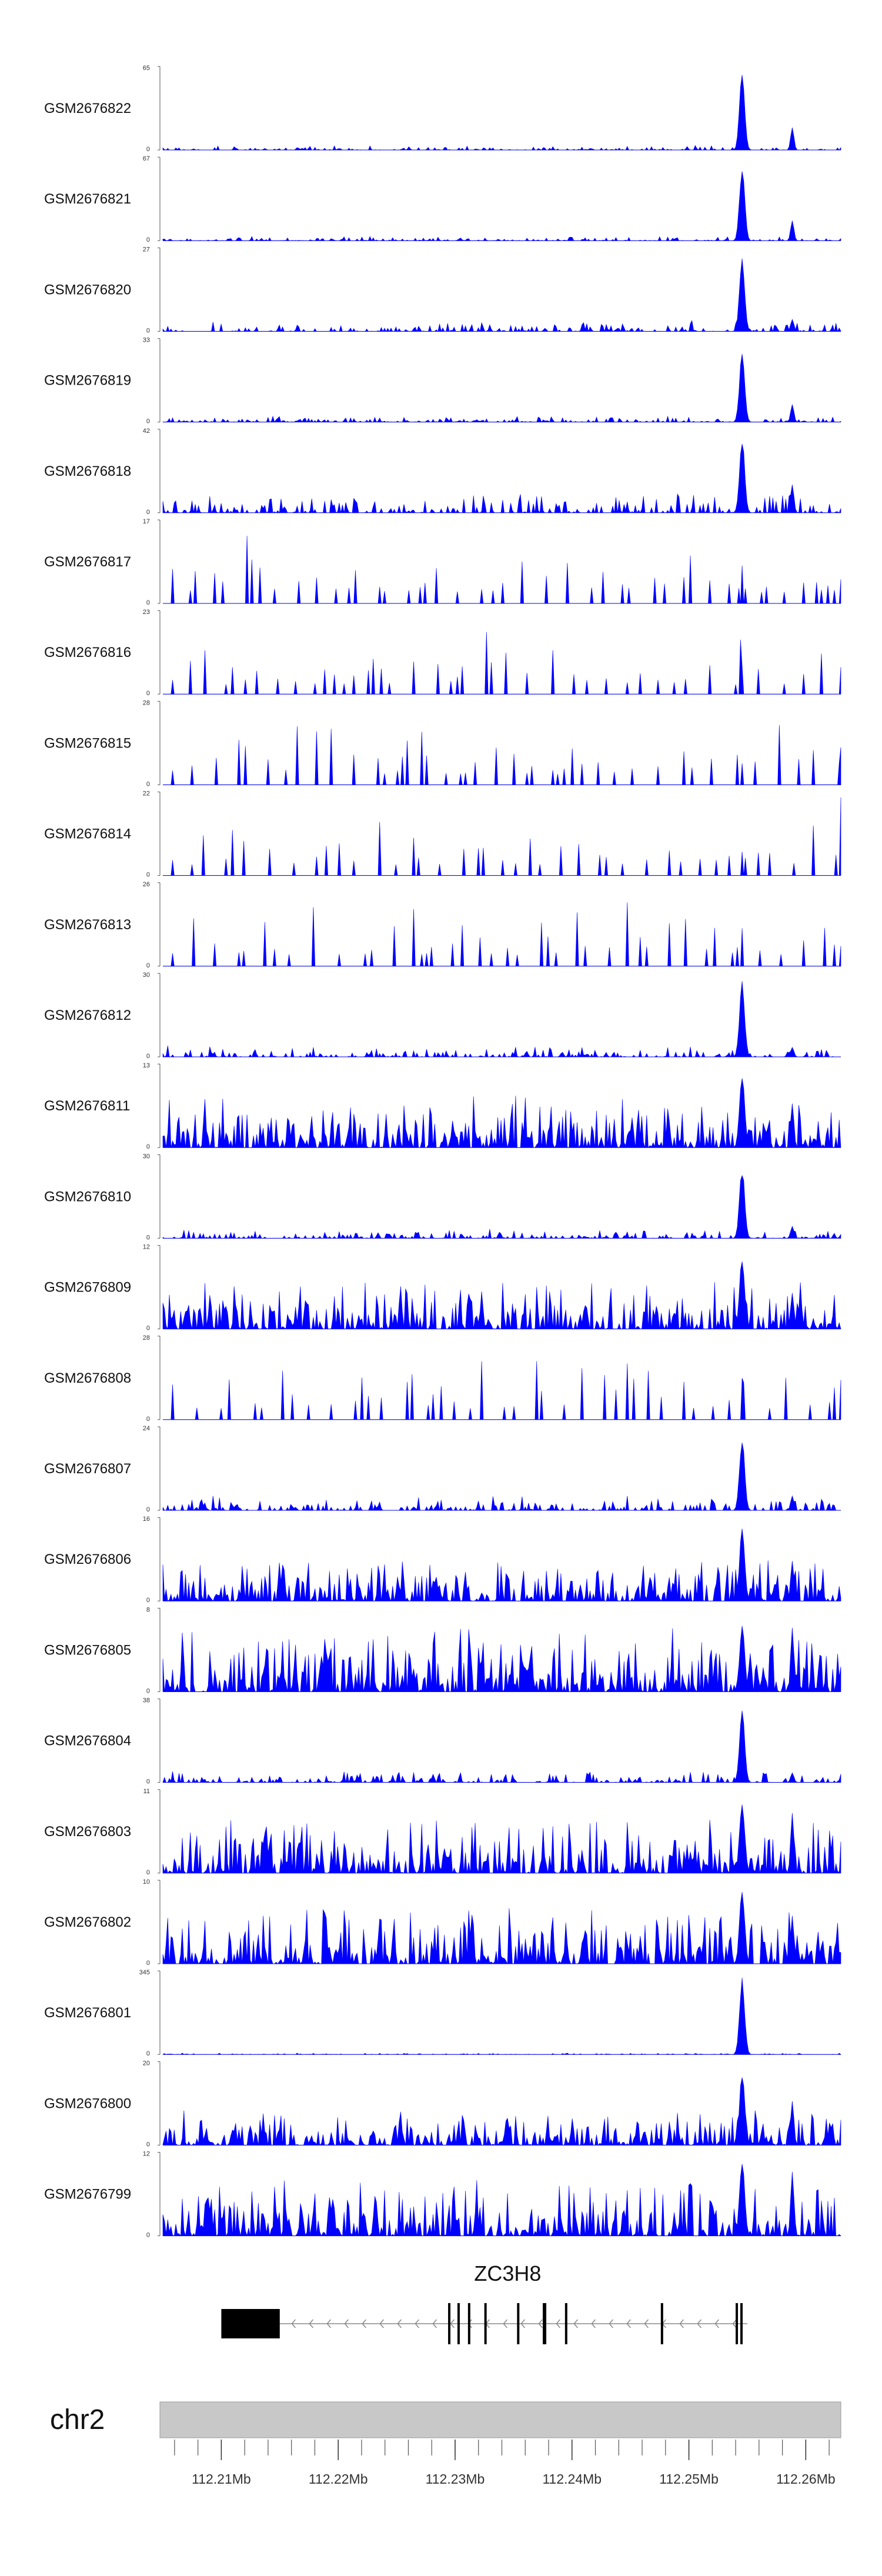 This screenshot has width=882, height=2576. Describe the element at coordinates (572, 2479) in the screenshot. I see `axis-tick-label: 112.24Mb` at that location.